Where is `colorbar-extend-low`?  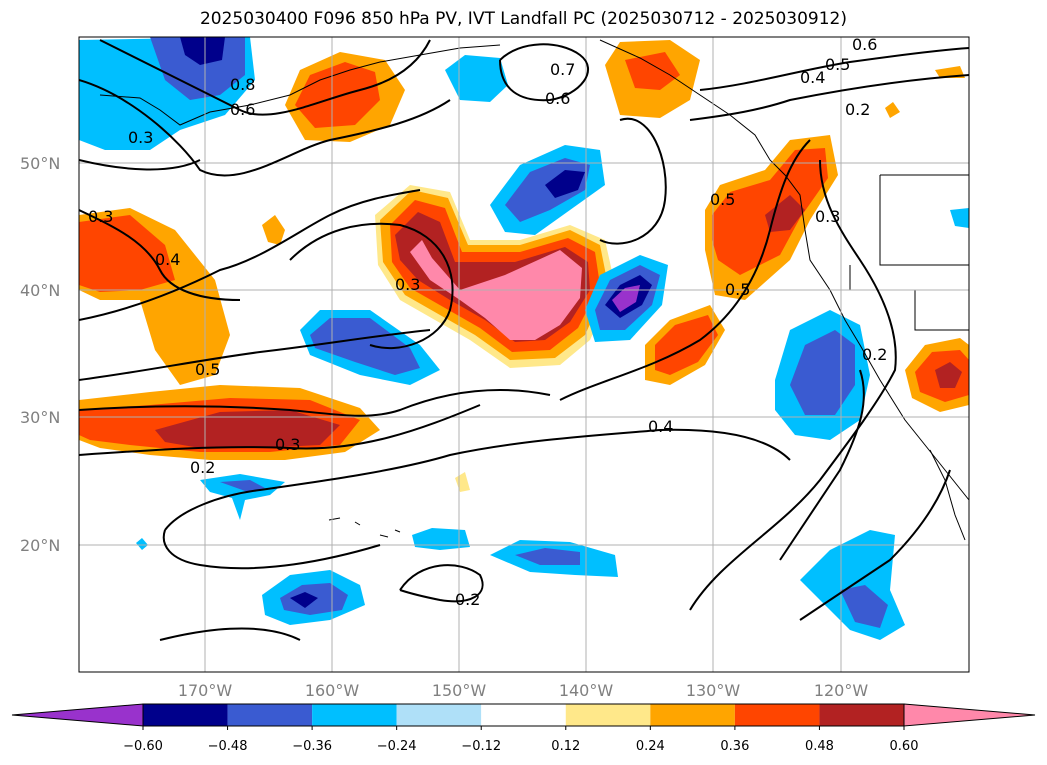
colorbar-extend-low is located at coordinates (77, 715).